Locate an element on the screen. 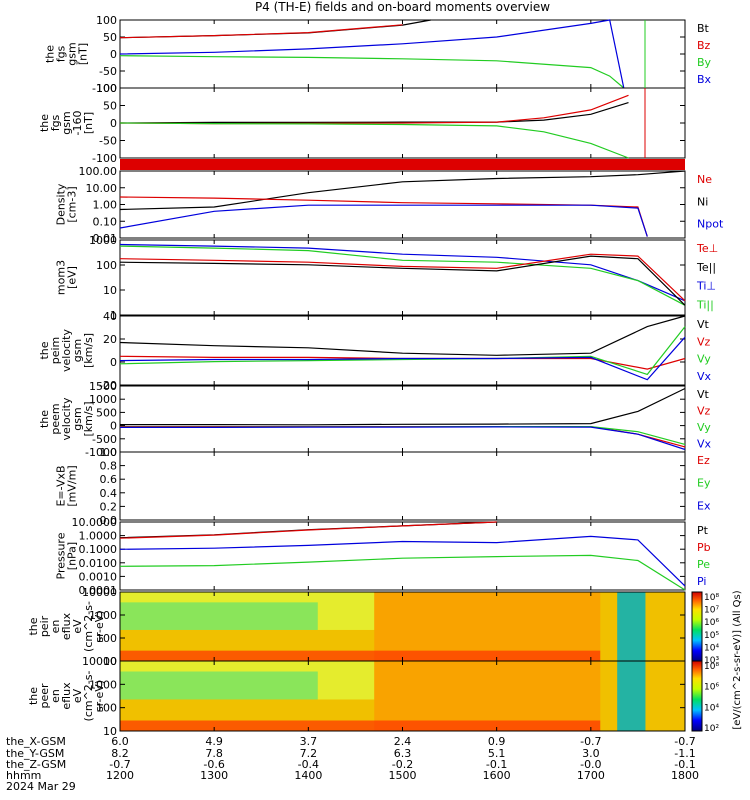 Image resolution: width=750 pixels, height=800 pixels. colorbar-tick-label: 10⁶ is located at coordinates (711, 688).